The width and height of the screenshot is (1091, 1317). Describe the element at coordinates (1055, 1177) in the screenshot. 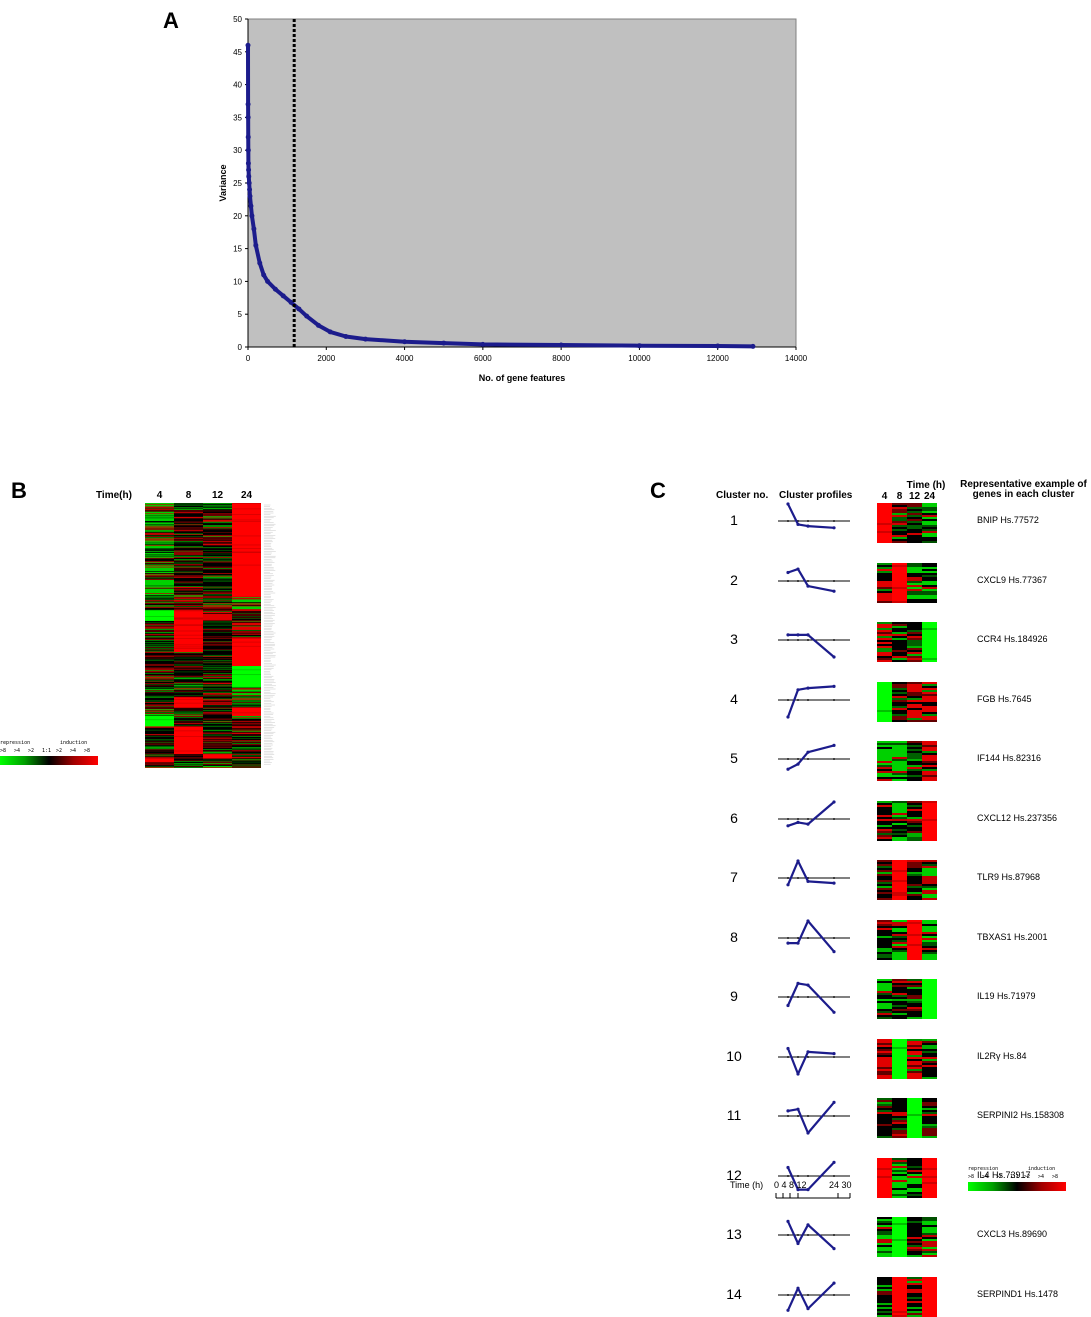

I see `legend-tick-label: >8` at that location.